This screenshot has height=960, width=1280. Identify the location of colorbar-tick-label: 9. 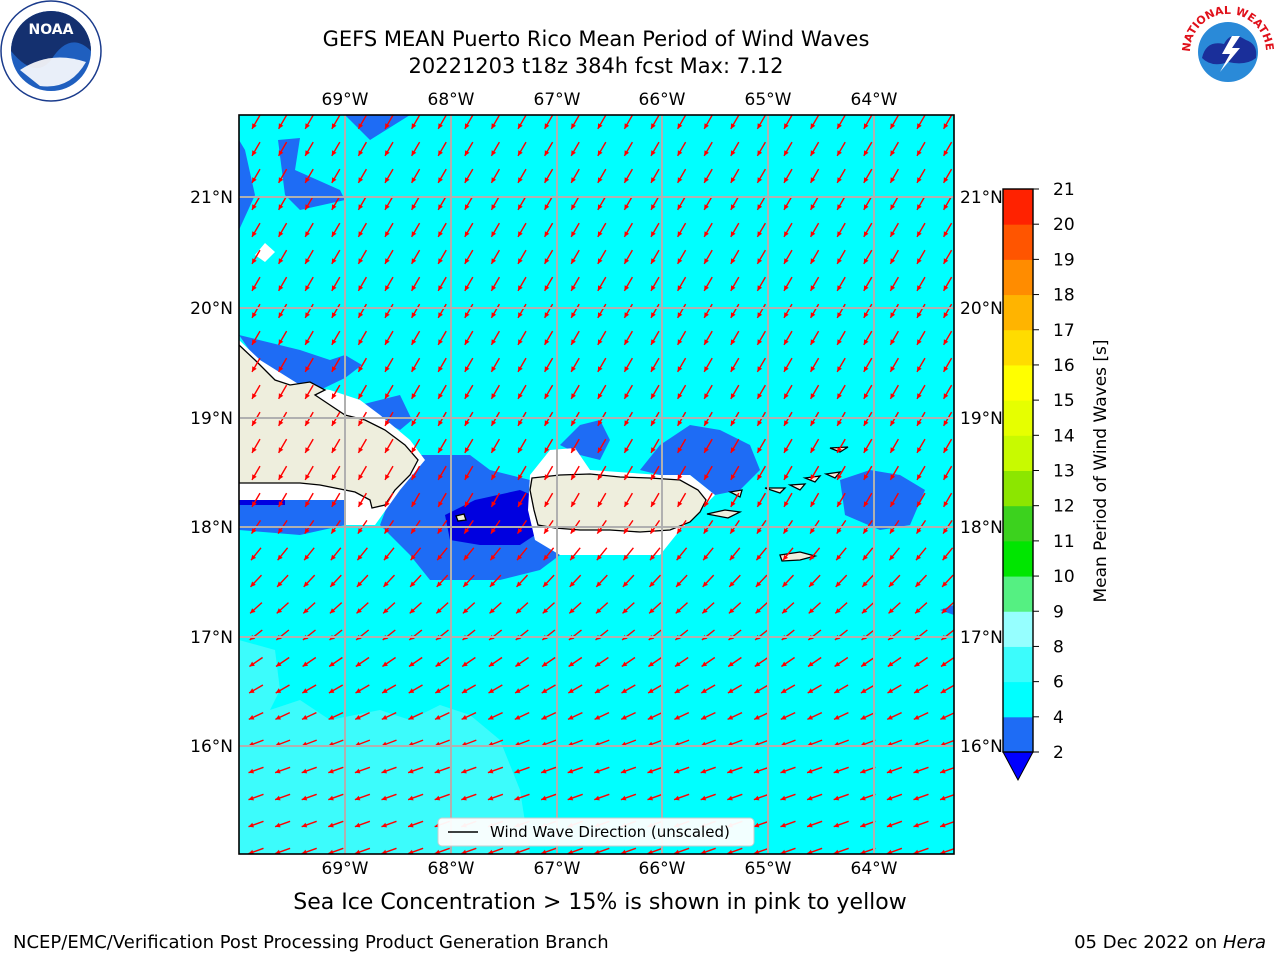
(1058, 612).